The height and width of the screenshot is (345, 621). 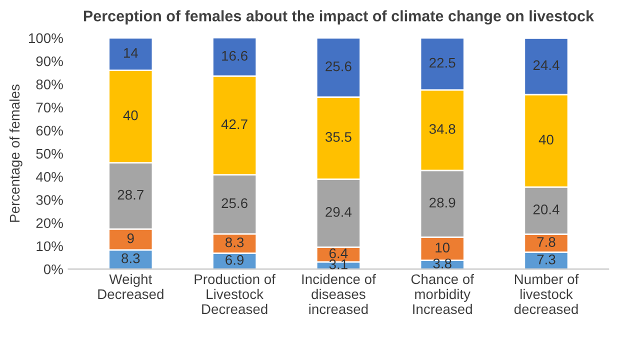 What do you see at coordinates (235, 294) in the screenshot?
I see `x-tick-label: Production of Livestock Decreased` at bounding box center [235, 294].